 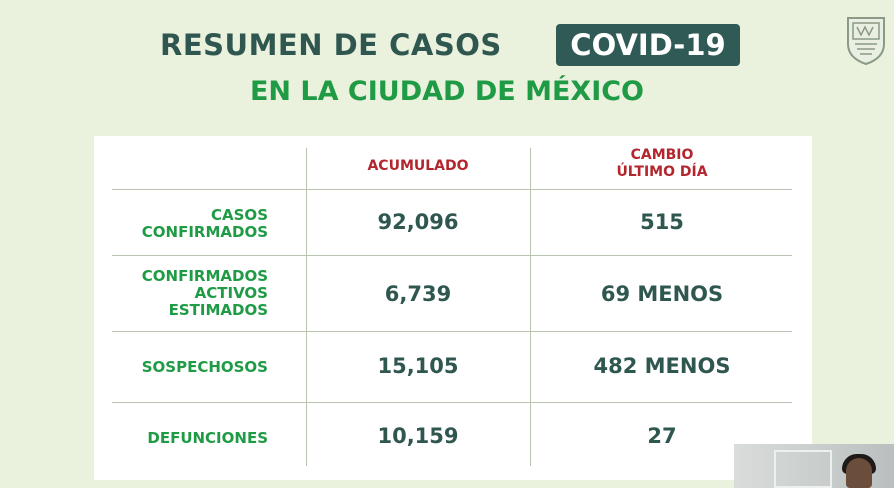 I want to click on row-label-confirmed: CASOS CONFIRMADOS, so click(x=204, y=223).